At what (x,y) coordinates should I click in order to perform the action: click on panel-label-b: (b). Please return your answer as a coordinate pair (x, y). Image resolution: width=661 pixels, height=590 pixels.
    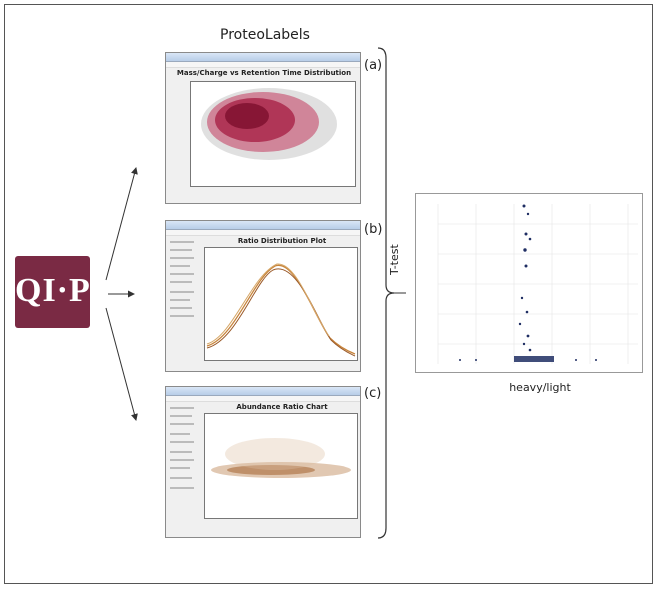
    Looking at the image, I should click on (373, 229).